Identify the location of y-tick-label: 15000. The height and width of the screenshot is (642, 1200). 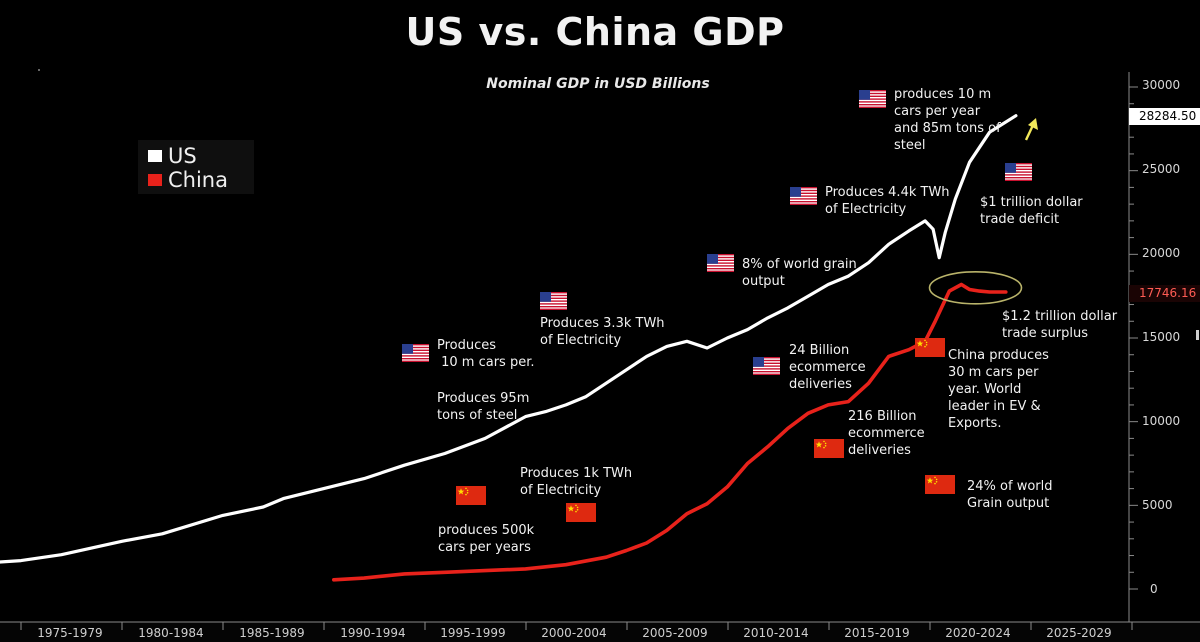
(1161, 337).